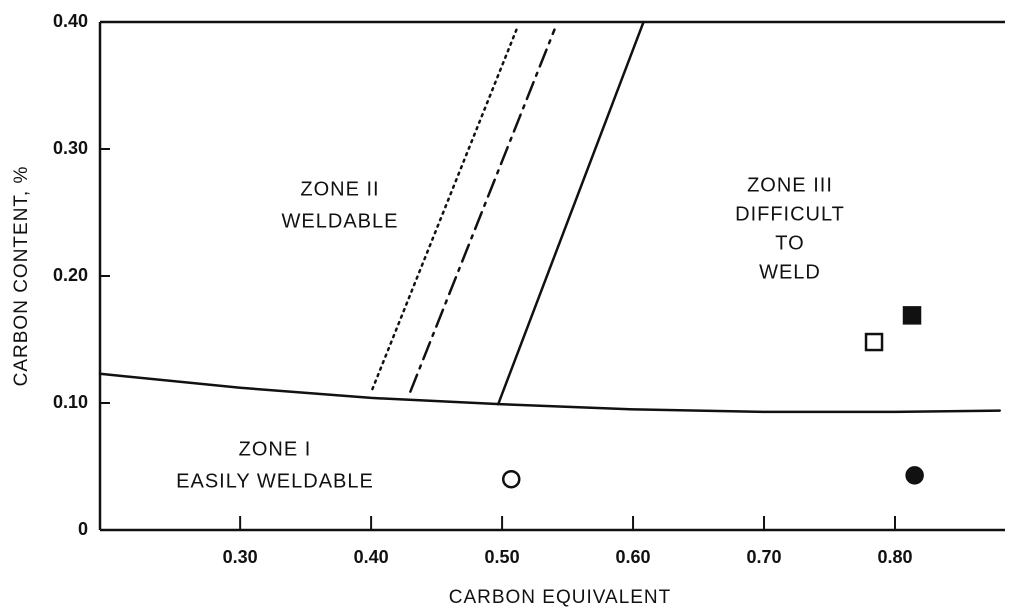  What do you see at coordinates (894, 557) in the screenshot?
I see `x-tick-label: 0.80` at bounding box center [894, 557].